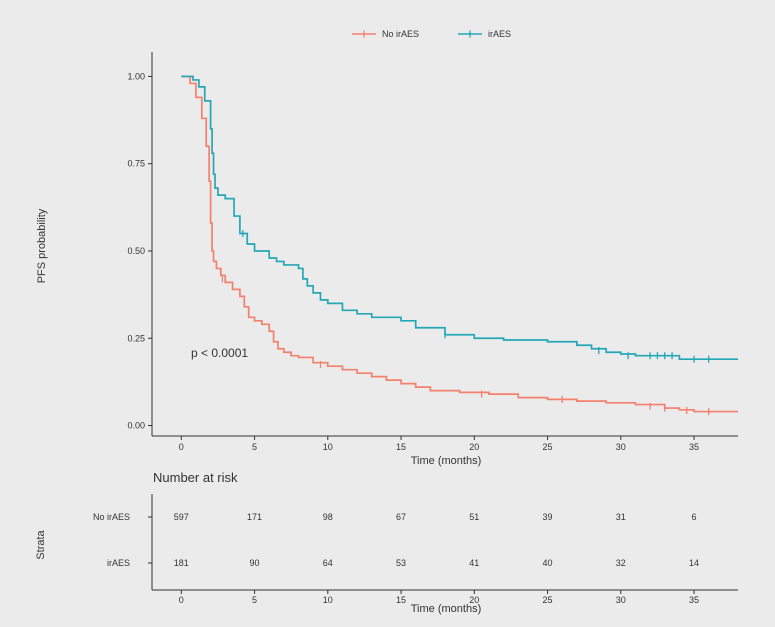  What do you see at coordinates (136, 338) in the screenshot?
I see `y-tick-label: 0.25` at bounding box center [136, 338].